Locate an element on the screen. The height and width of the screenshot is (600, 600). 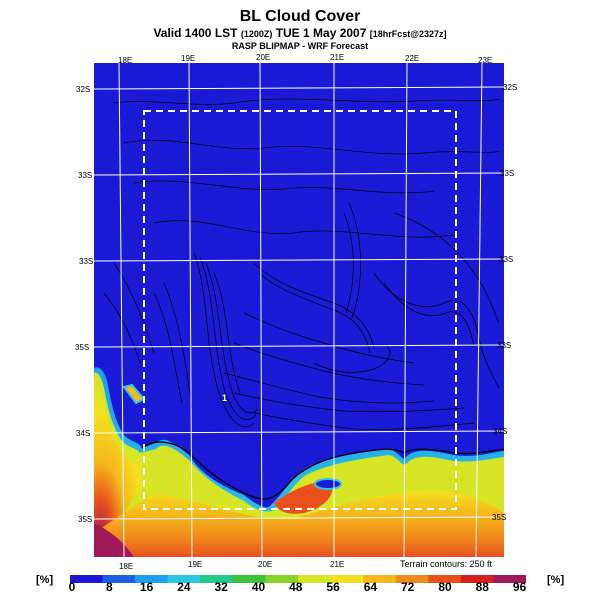
colorbar-tick-label: 96 is located at coordinates (519, 587).